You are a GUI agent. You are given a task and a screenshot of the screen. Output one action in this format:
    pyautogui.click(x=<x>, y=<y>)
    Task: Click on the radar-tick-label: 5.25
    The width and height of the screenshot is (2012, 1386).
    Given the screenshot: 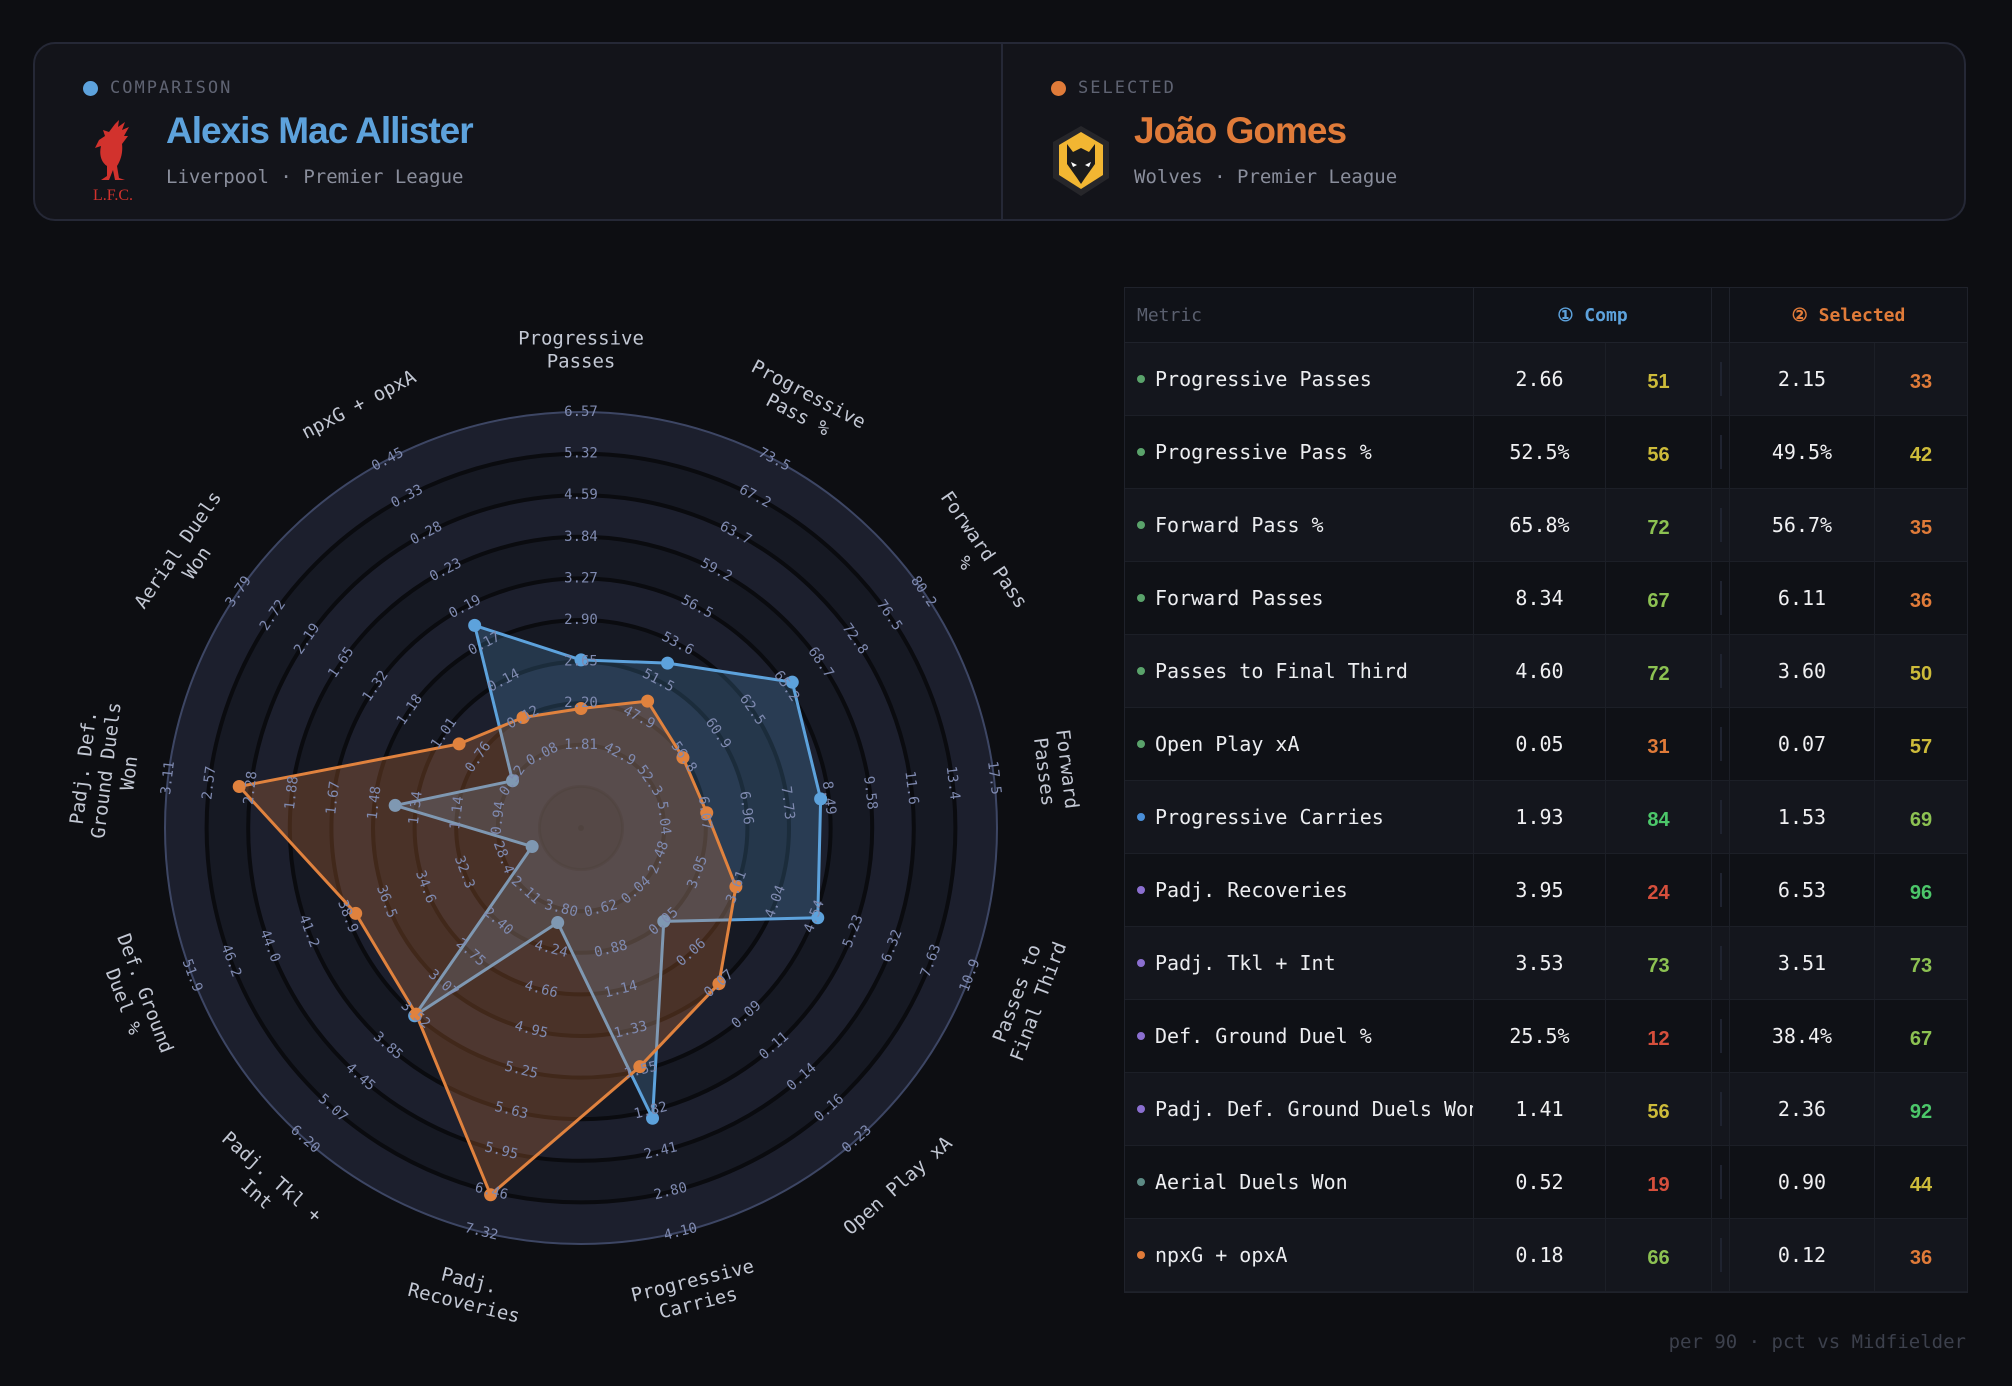 What is the action you would take?
    pyautogui.click(x=521, y=1071)
    